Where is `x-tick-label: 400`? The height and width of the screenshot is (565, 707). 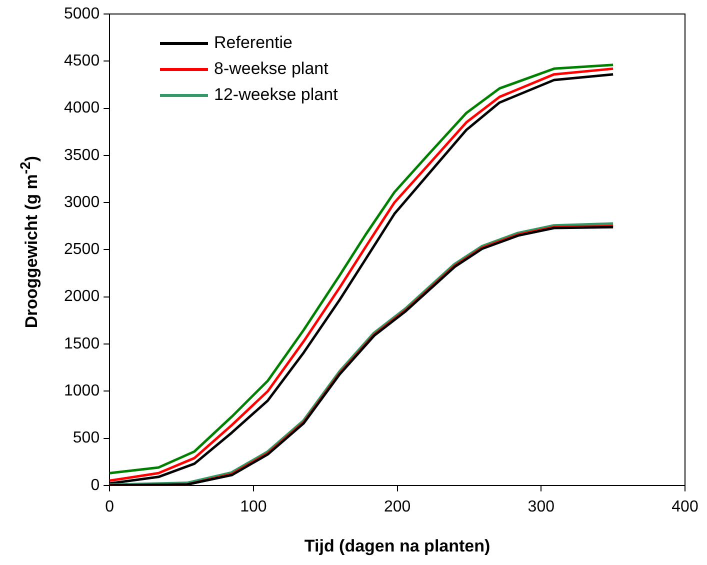 x-tick-label: 400 is located at coordinates (685, 507).